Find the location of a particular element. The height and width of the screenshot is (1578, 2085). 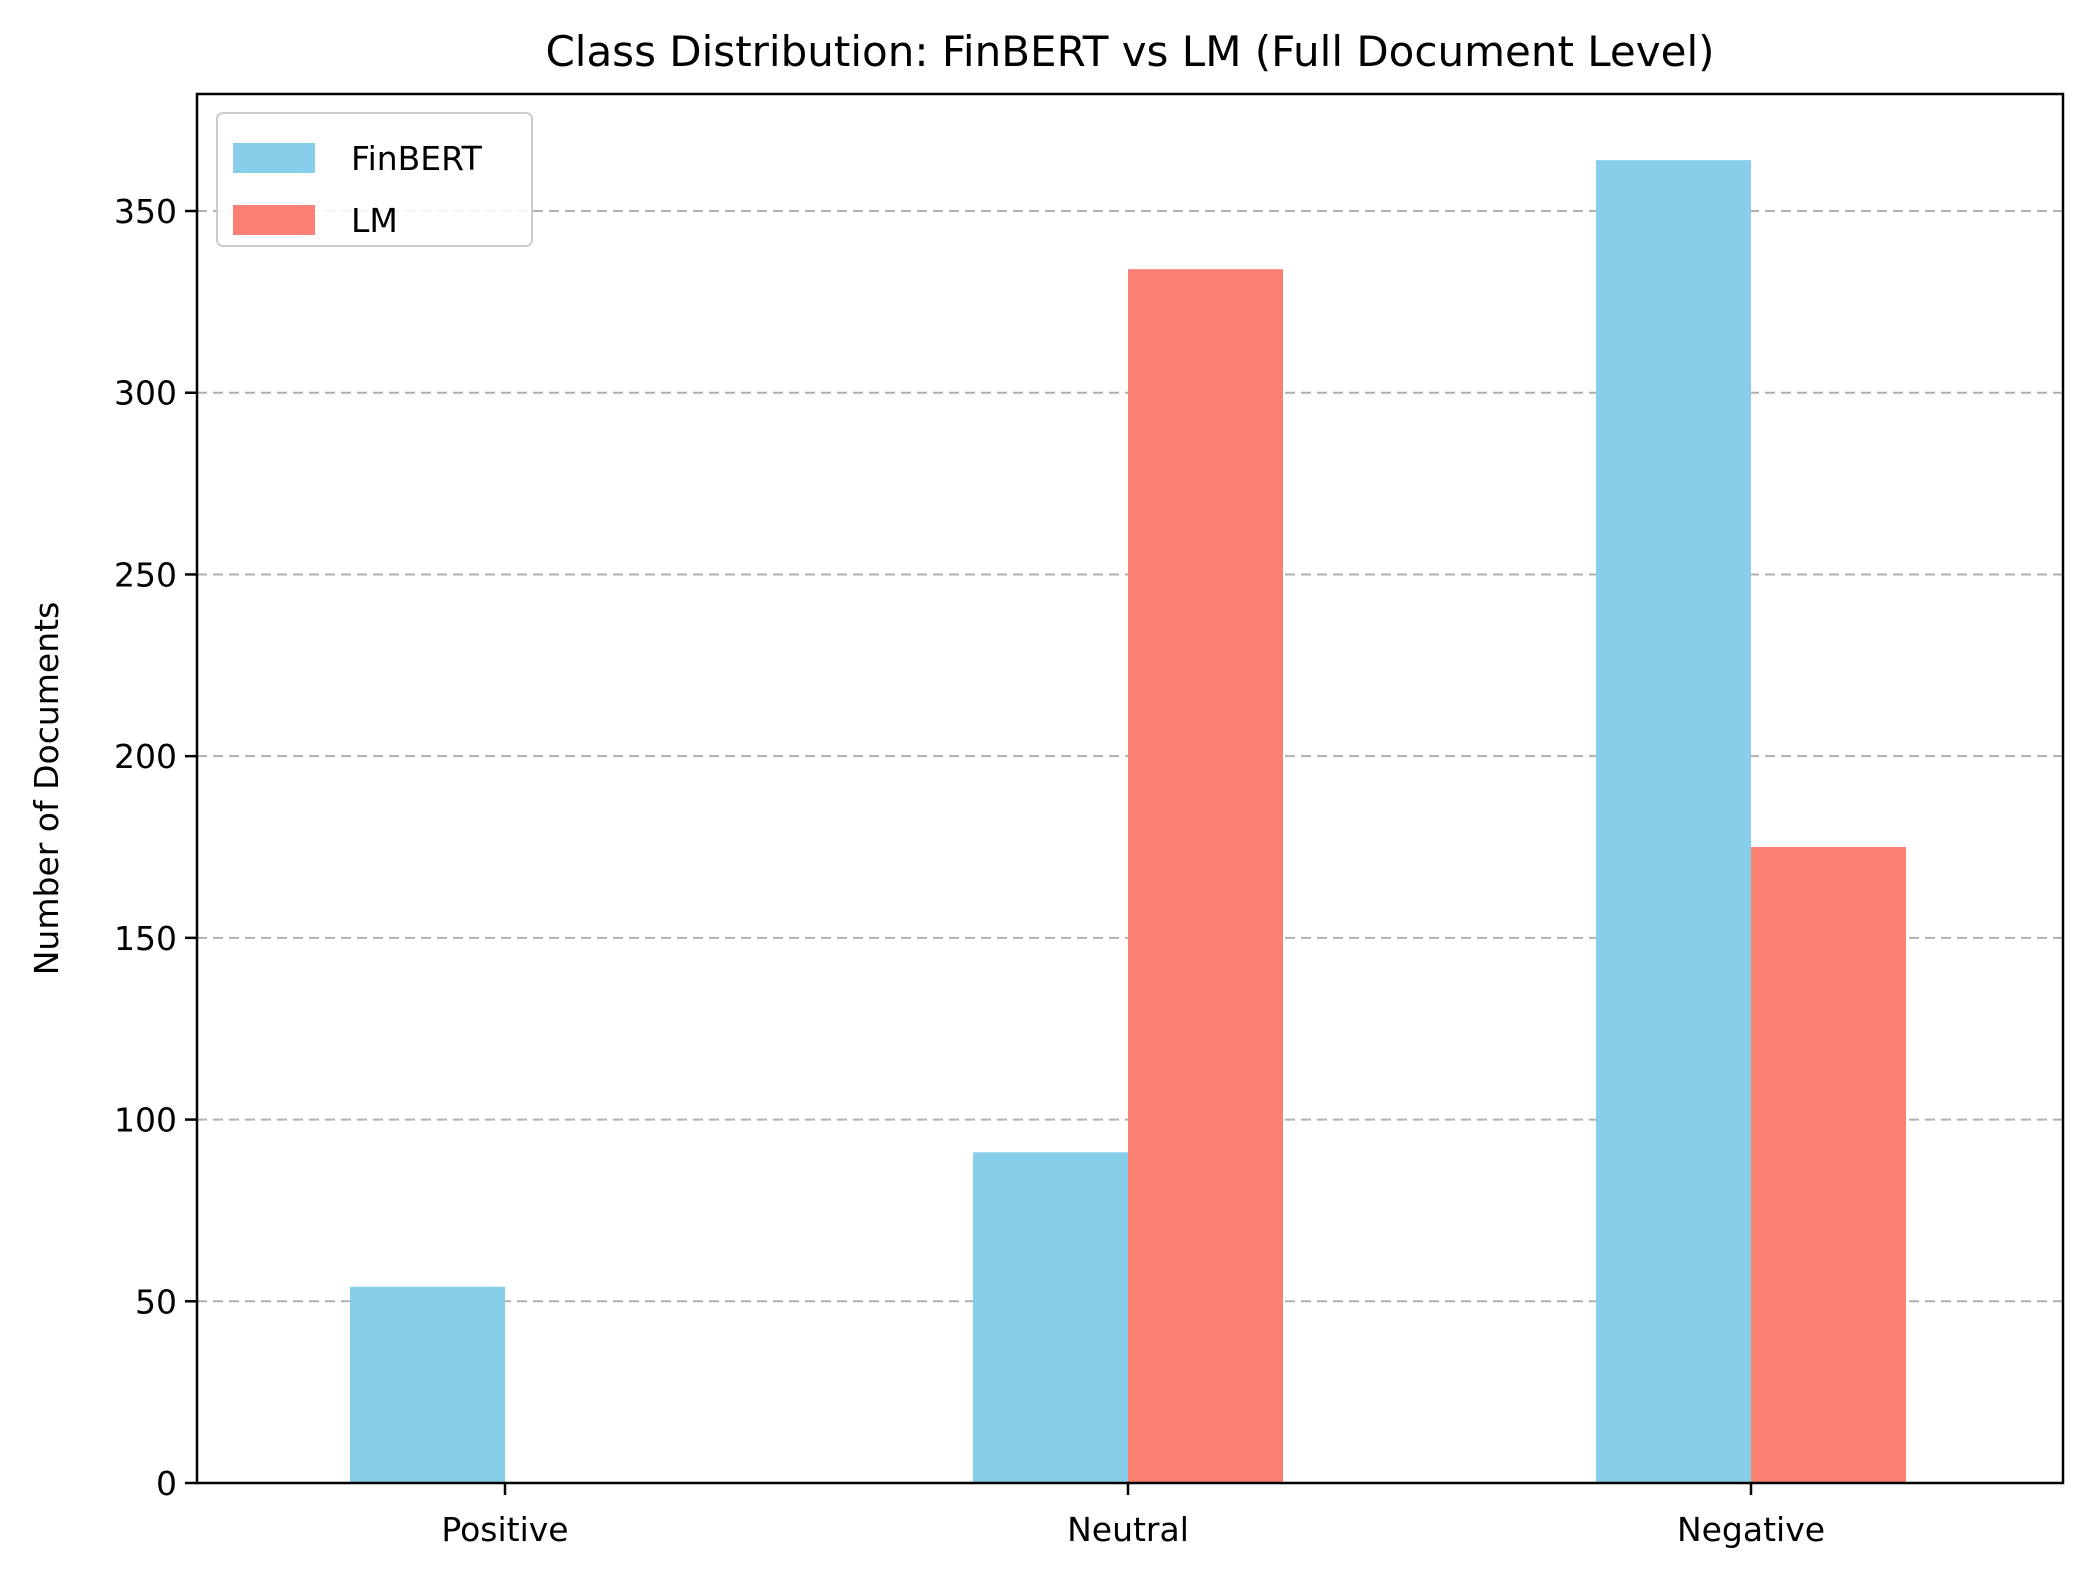

x-axis: Positive Neutral Negative is located at coordinates (1133, 1516).